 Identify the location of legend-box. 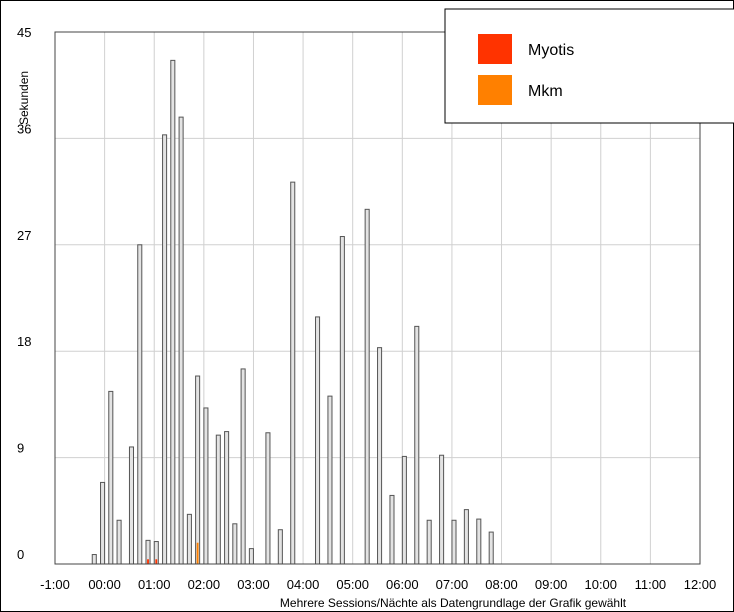
(589, 66).